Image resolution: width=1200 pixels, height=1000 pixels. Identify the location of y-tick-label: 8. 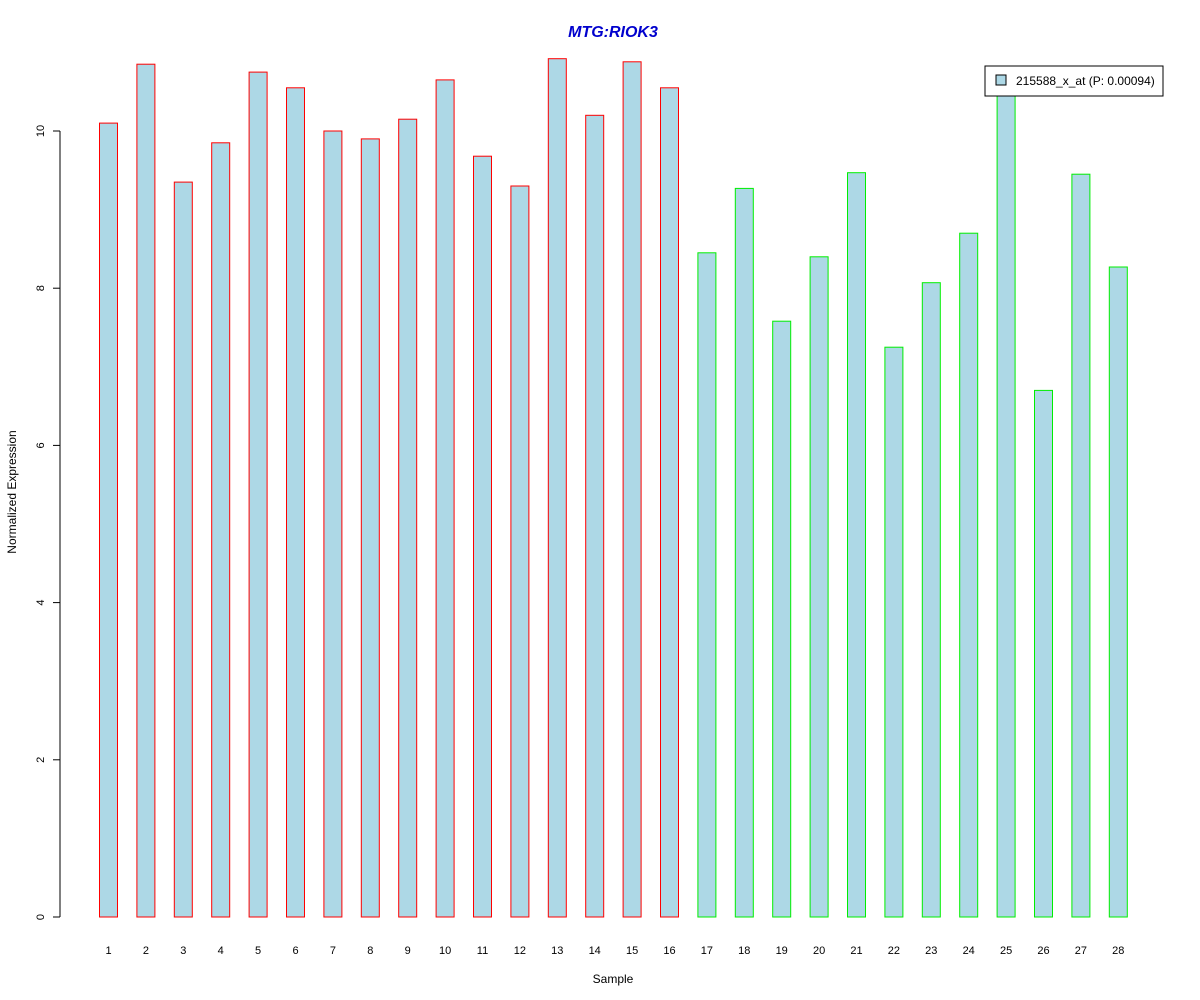
(41, 288).